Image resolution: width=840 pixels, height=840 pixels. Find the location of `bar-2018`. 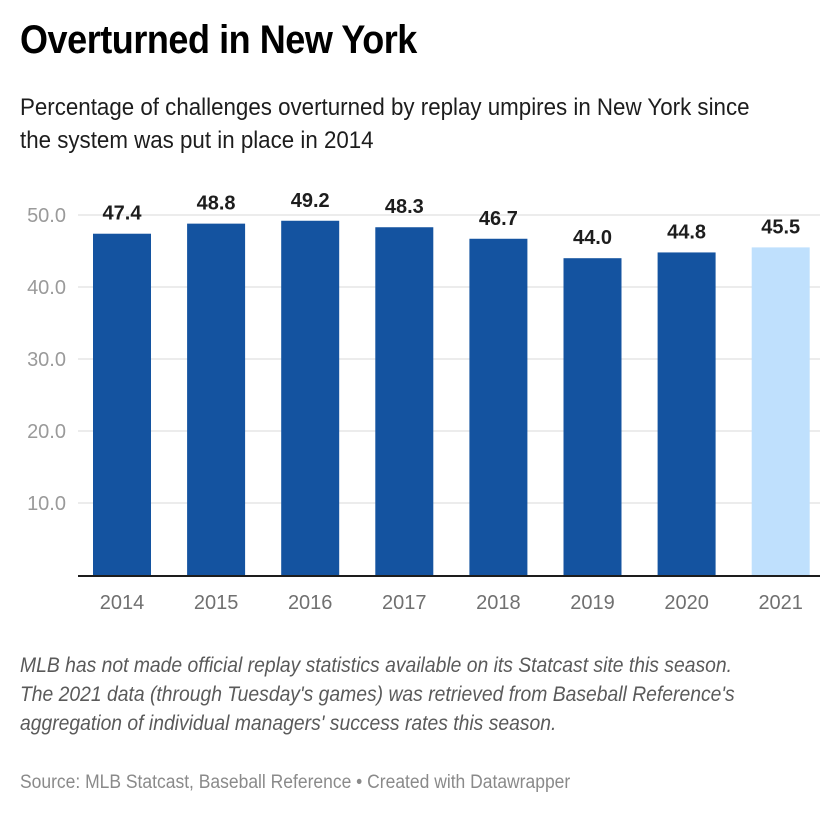

bar-2018 is located at coordinates (498, 406).